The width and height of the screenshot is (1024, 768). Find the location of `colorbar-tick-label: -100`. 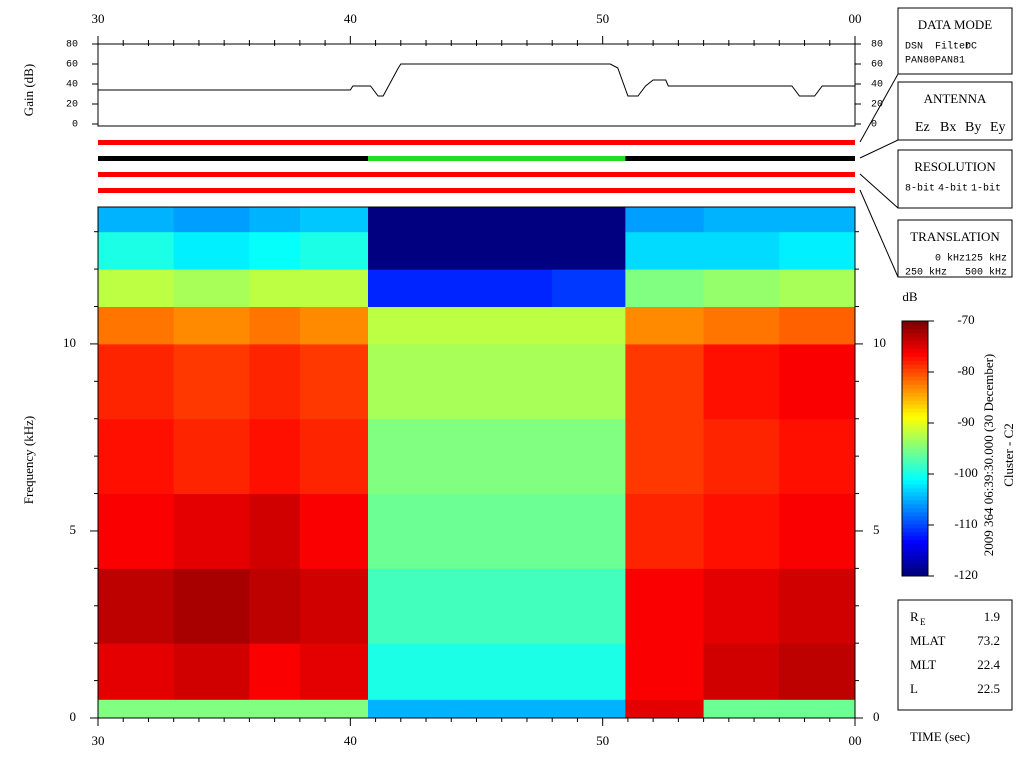

colorbar-tick-label: -100 is located at coordinates (966, 472).